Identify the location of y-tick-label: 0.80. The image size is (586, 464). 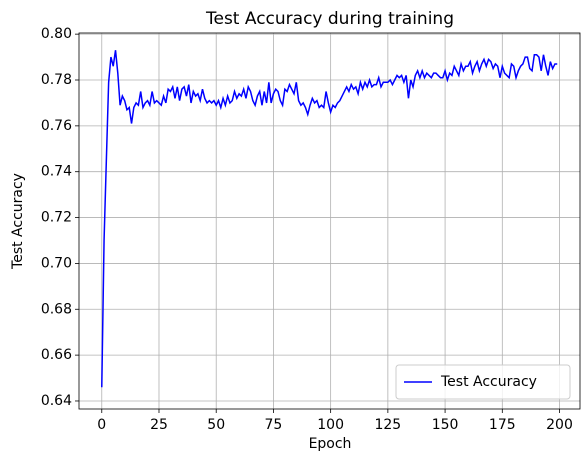
(56, 34).